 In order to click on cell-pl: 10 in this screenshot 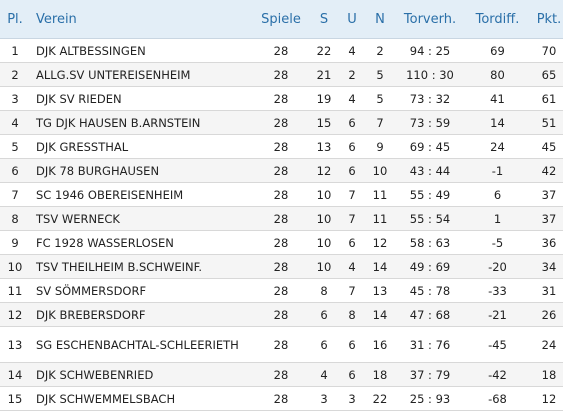, I will do `click(15, 266)`.